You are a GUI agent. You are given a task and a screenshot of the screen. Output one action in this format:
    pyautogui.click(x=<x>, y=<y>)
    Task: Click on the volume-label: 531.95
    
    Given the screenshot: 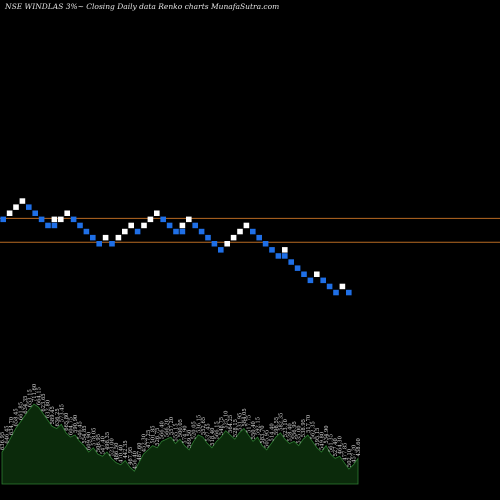 What is the action you would take?
    pyautogui.click(x=240, y=422)
    